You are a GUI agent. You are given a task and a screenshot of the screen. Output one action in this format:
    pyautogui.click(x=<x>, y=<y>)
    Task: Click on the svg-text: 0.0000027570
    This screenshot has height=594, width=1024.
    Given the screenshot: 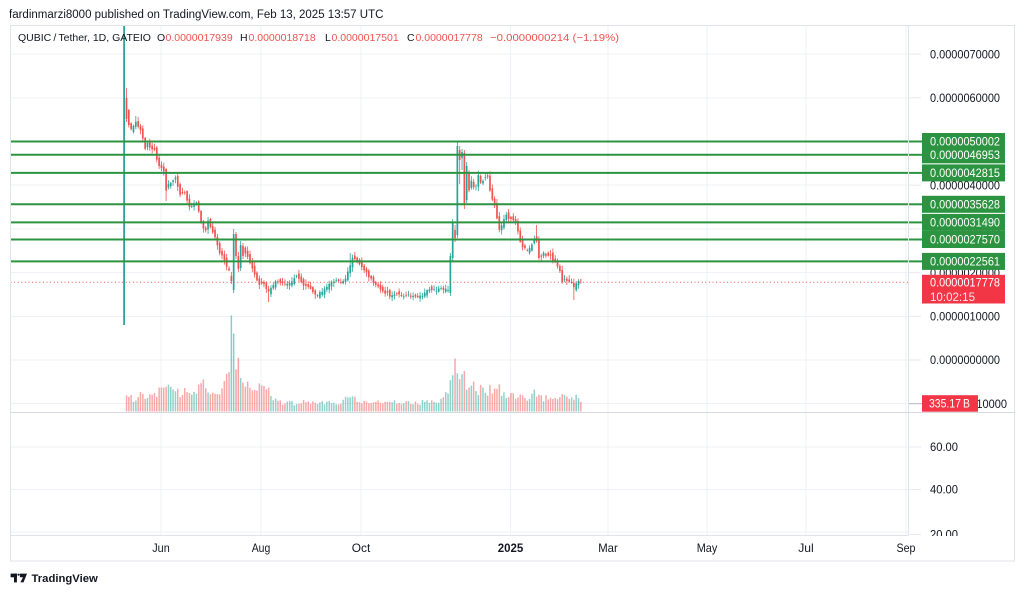 What is the action you would take?
    pyautogui.click(x=965, y=240)
    